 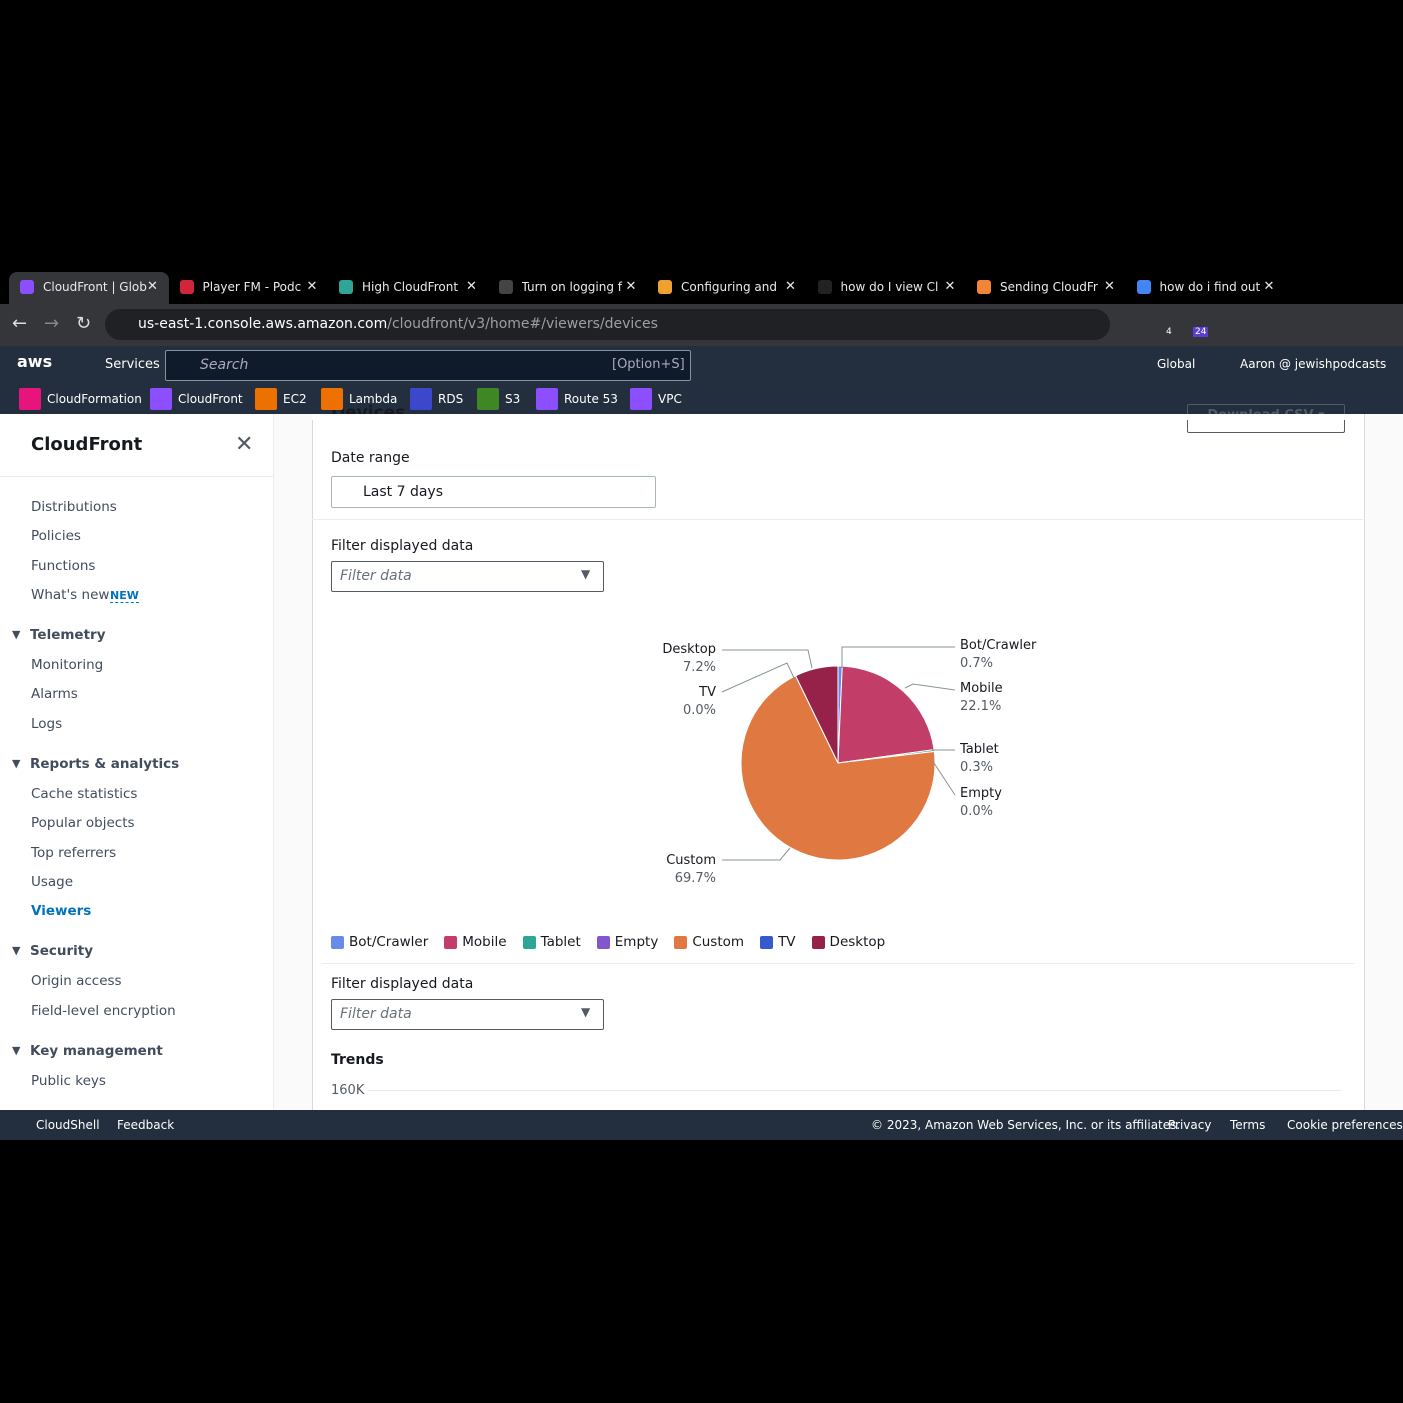 I want to click on feedback: Feedback, so click(x=146, y=1125).